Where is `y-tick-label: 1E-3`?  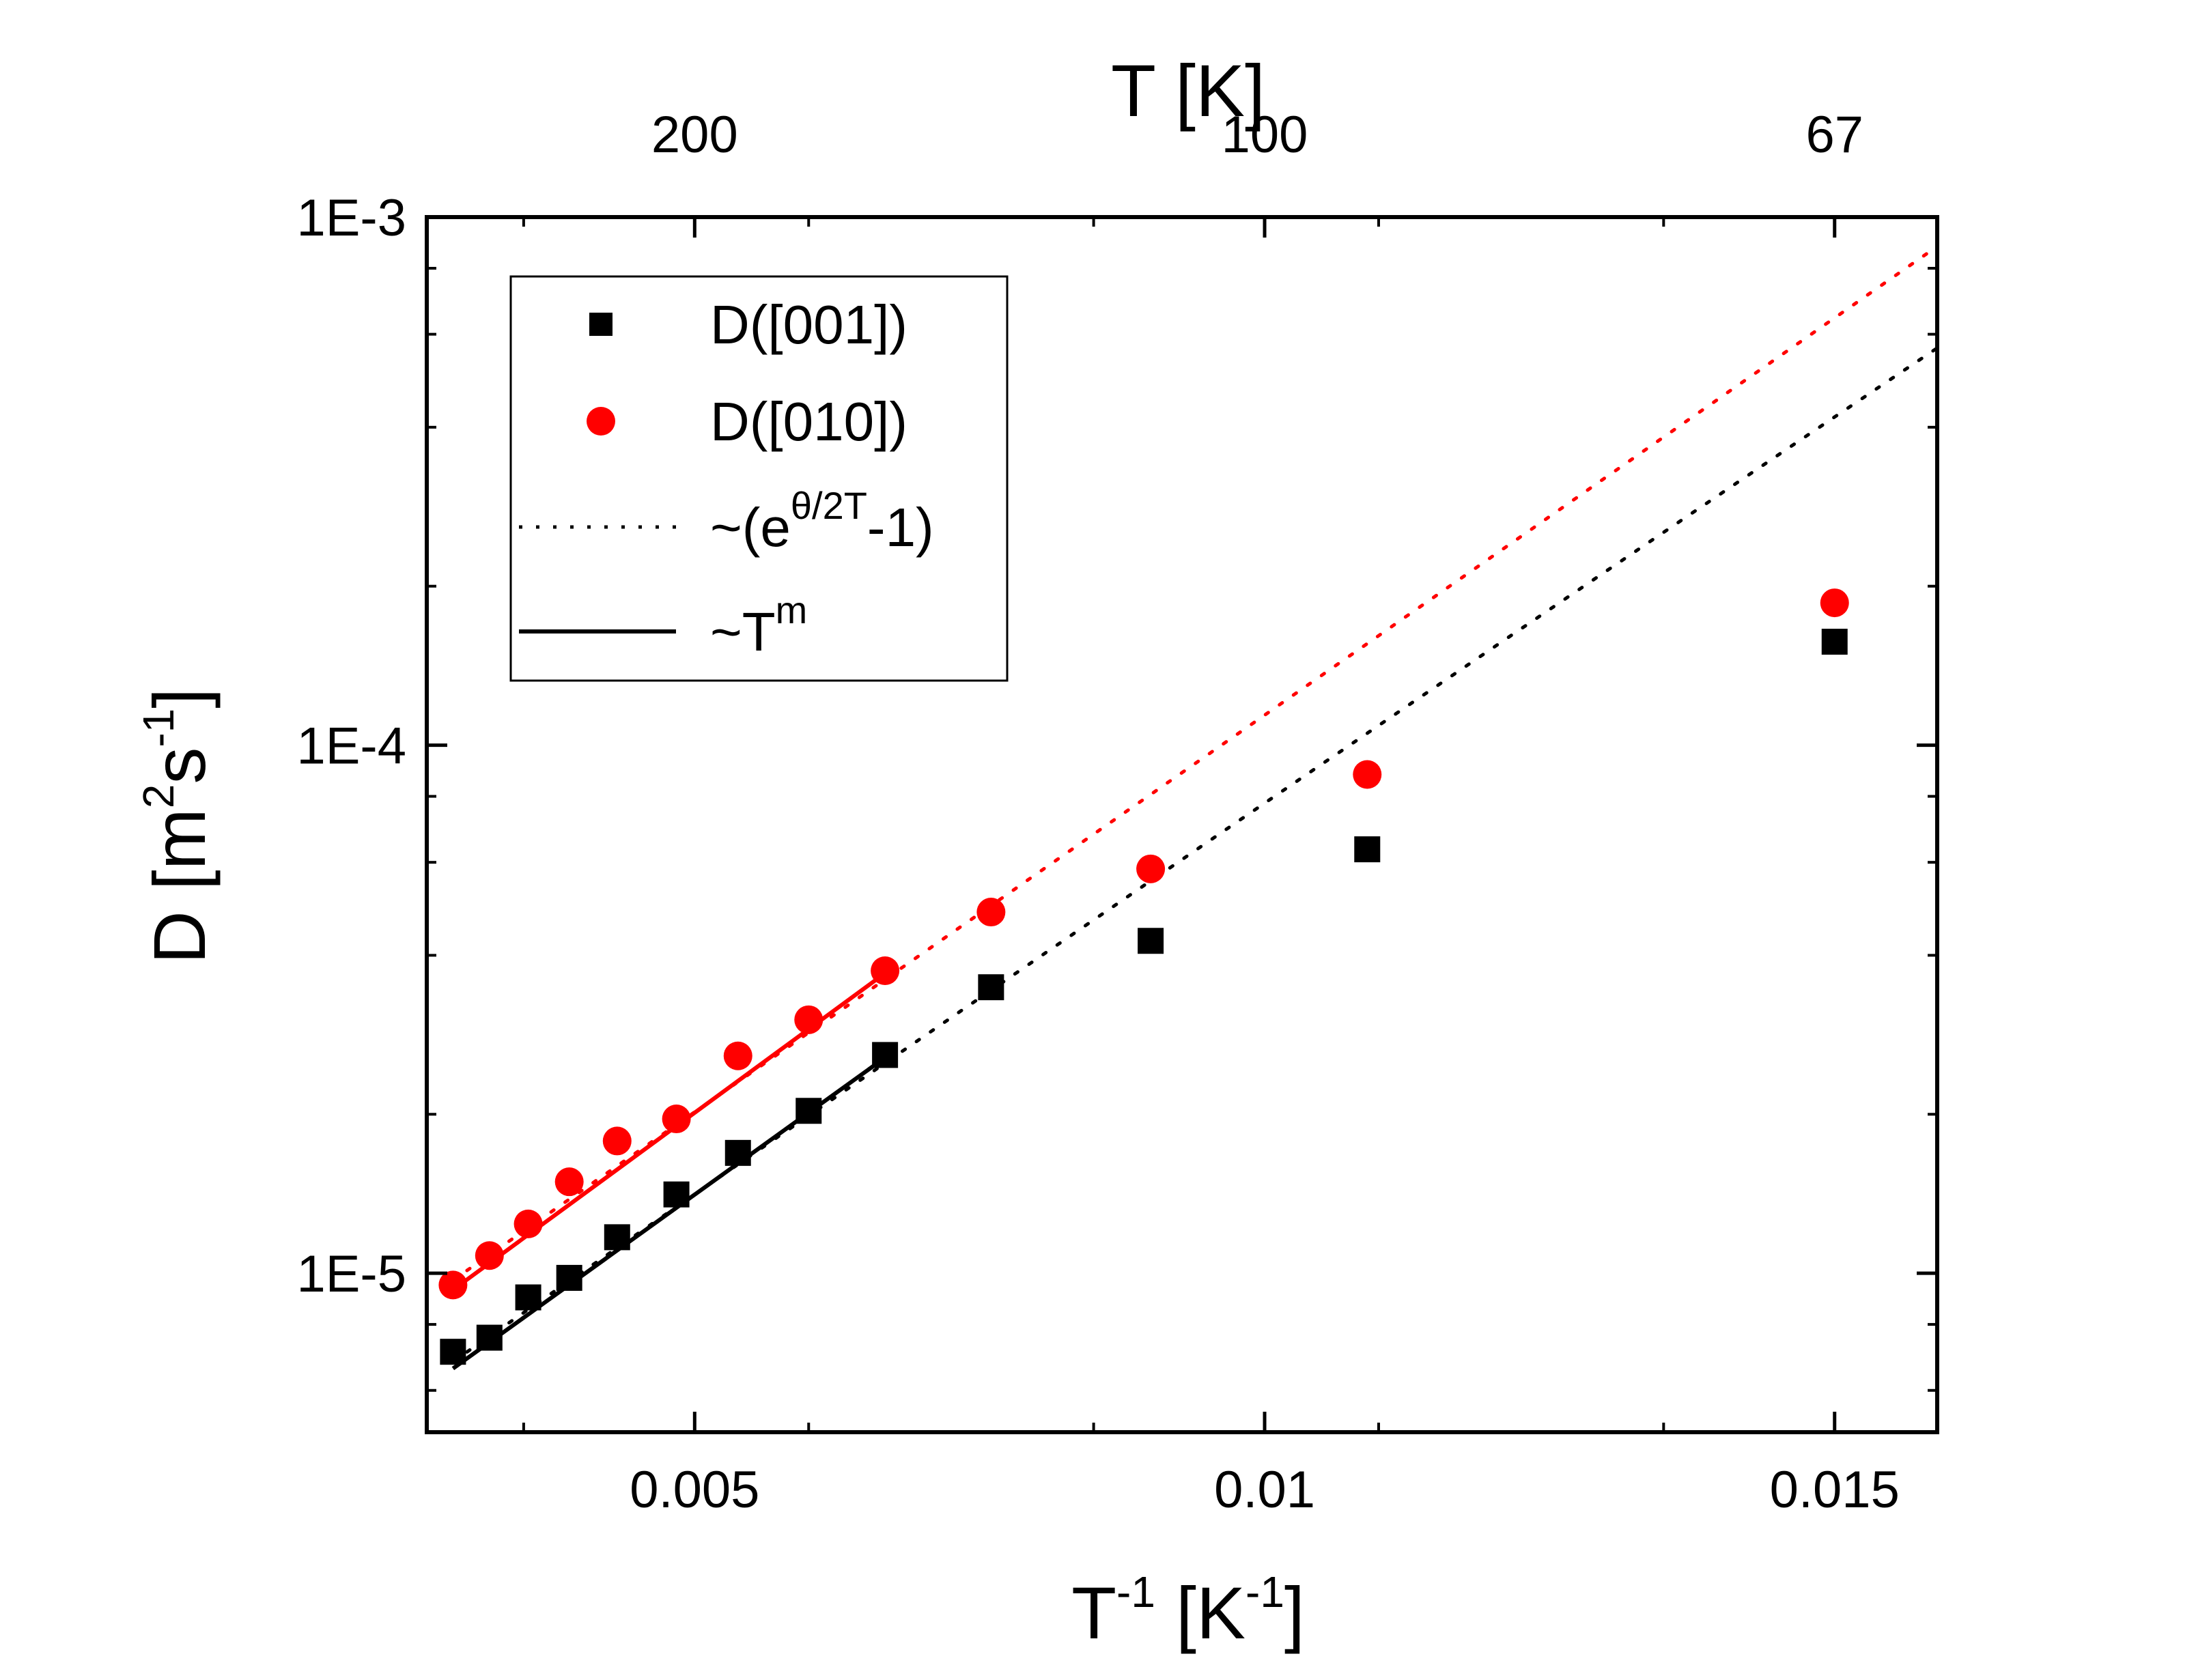
y-tick-label: 1E-3 is located at coordinates (351, 218).